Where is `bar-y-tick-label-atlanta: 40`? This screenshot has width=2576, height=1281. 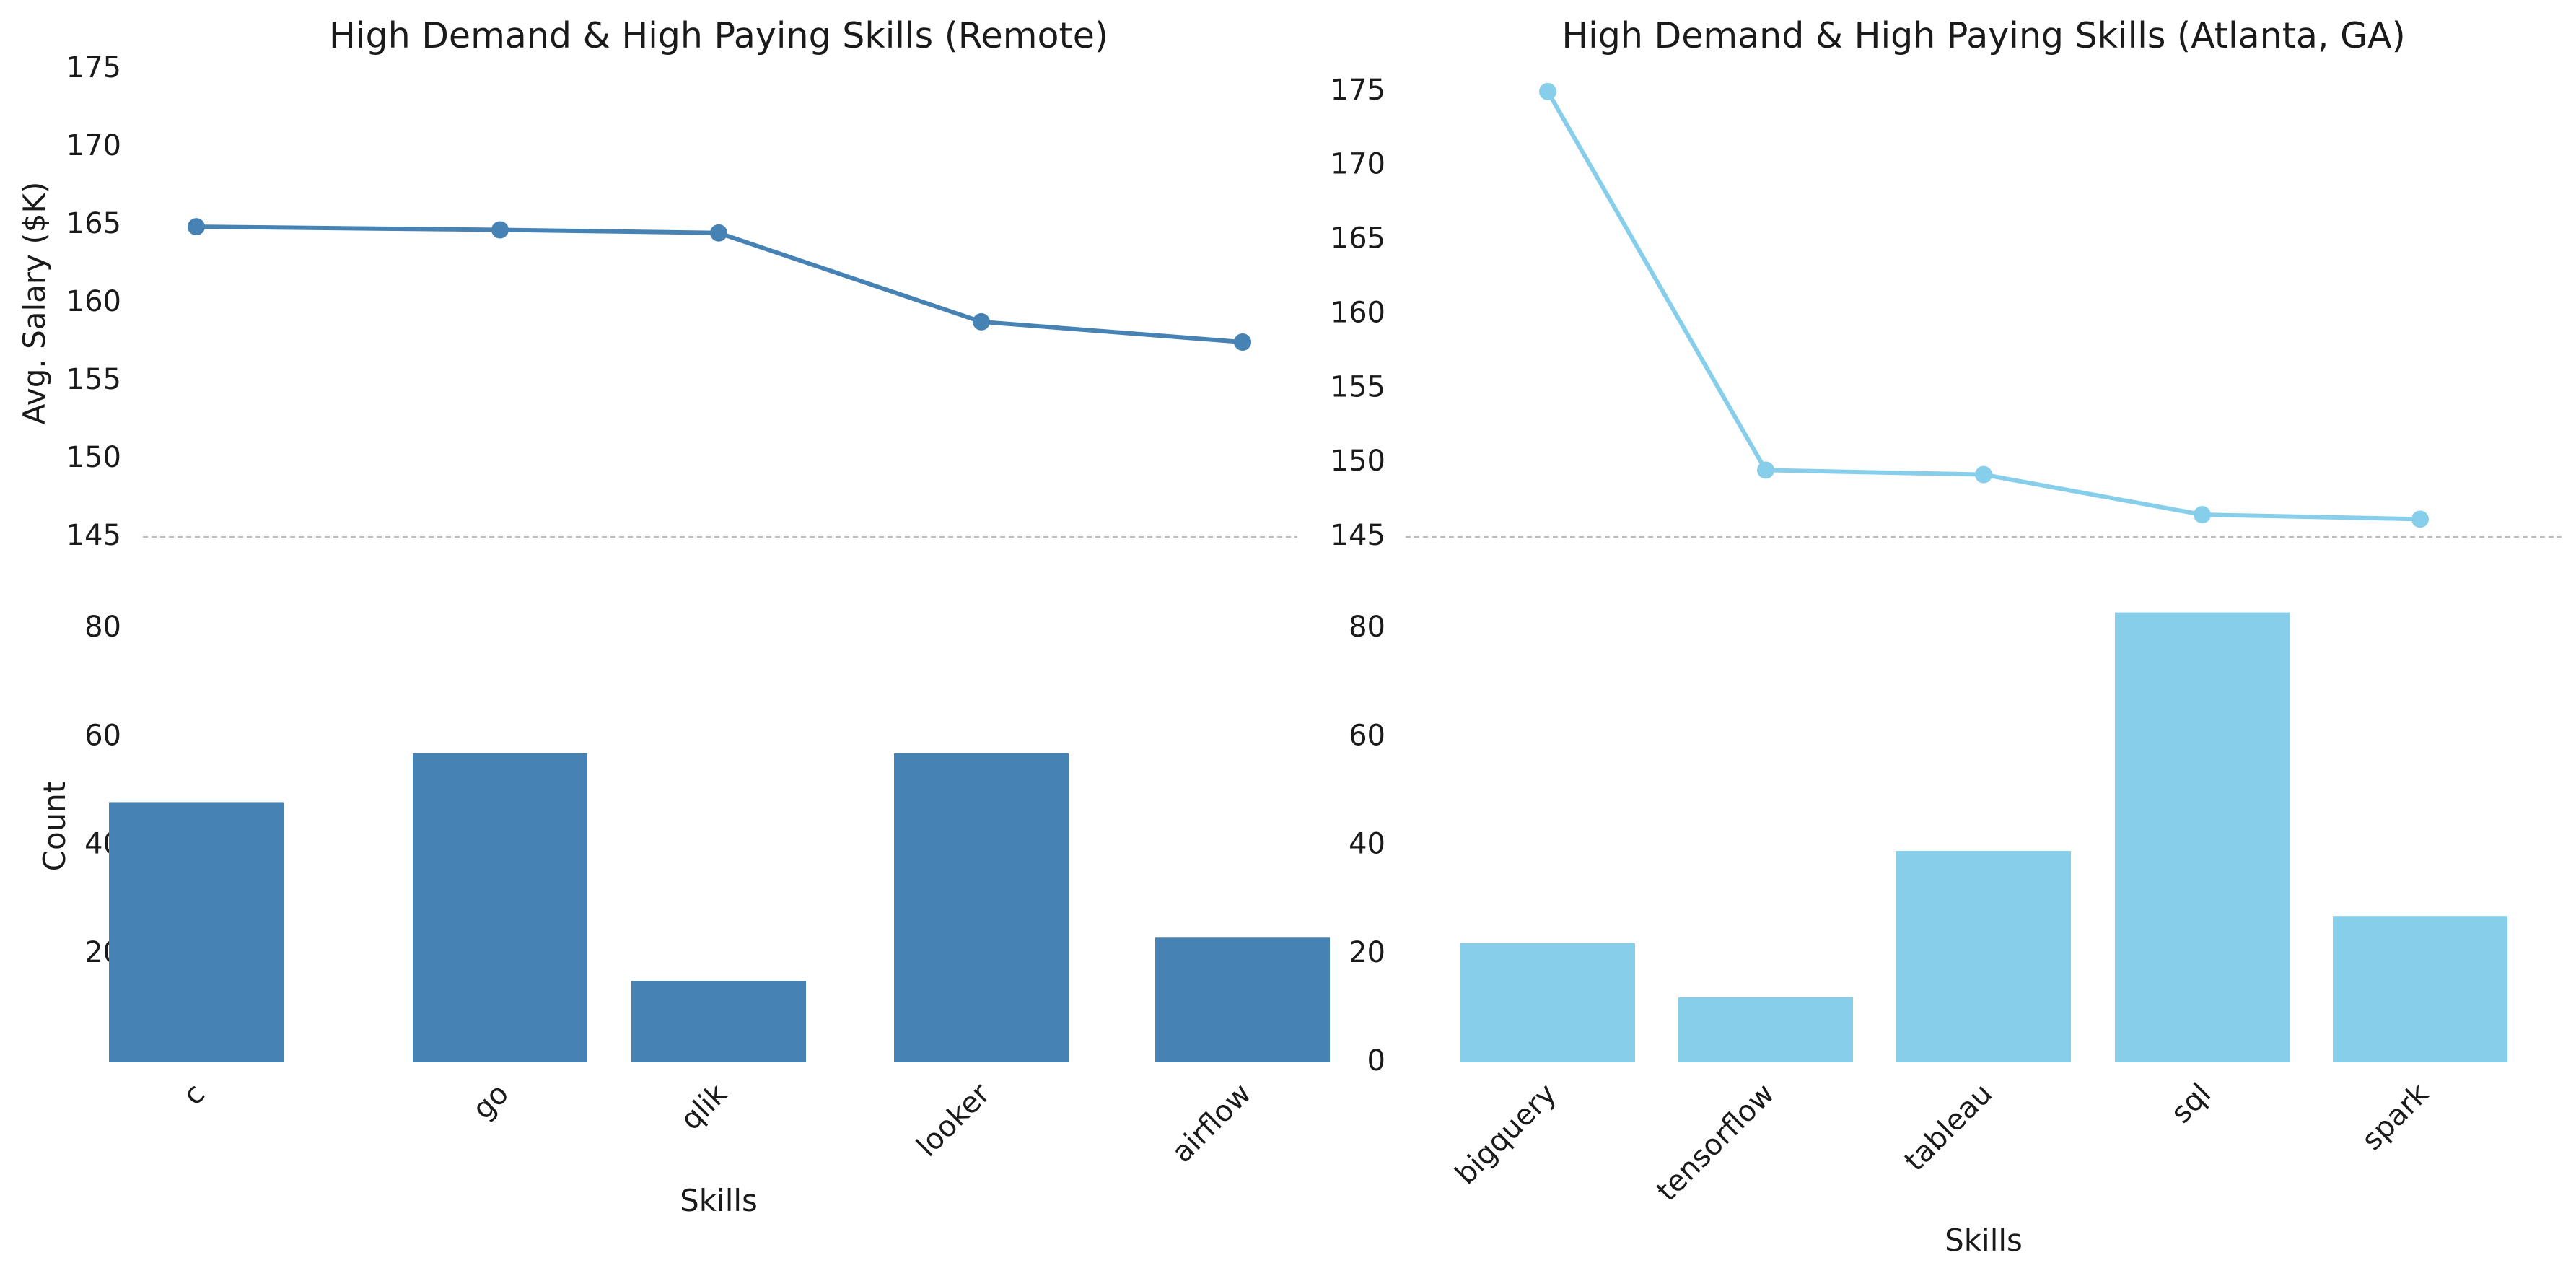 bar-y-tick-label-atlanta: 40 is located at coordinates (1367, 845).